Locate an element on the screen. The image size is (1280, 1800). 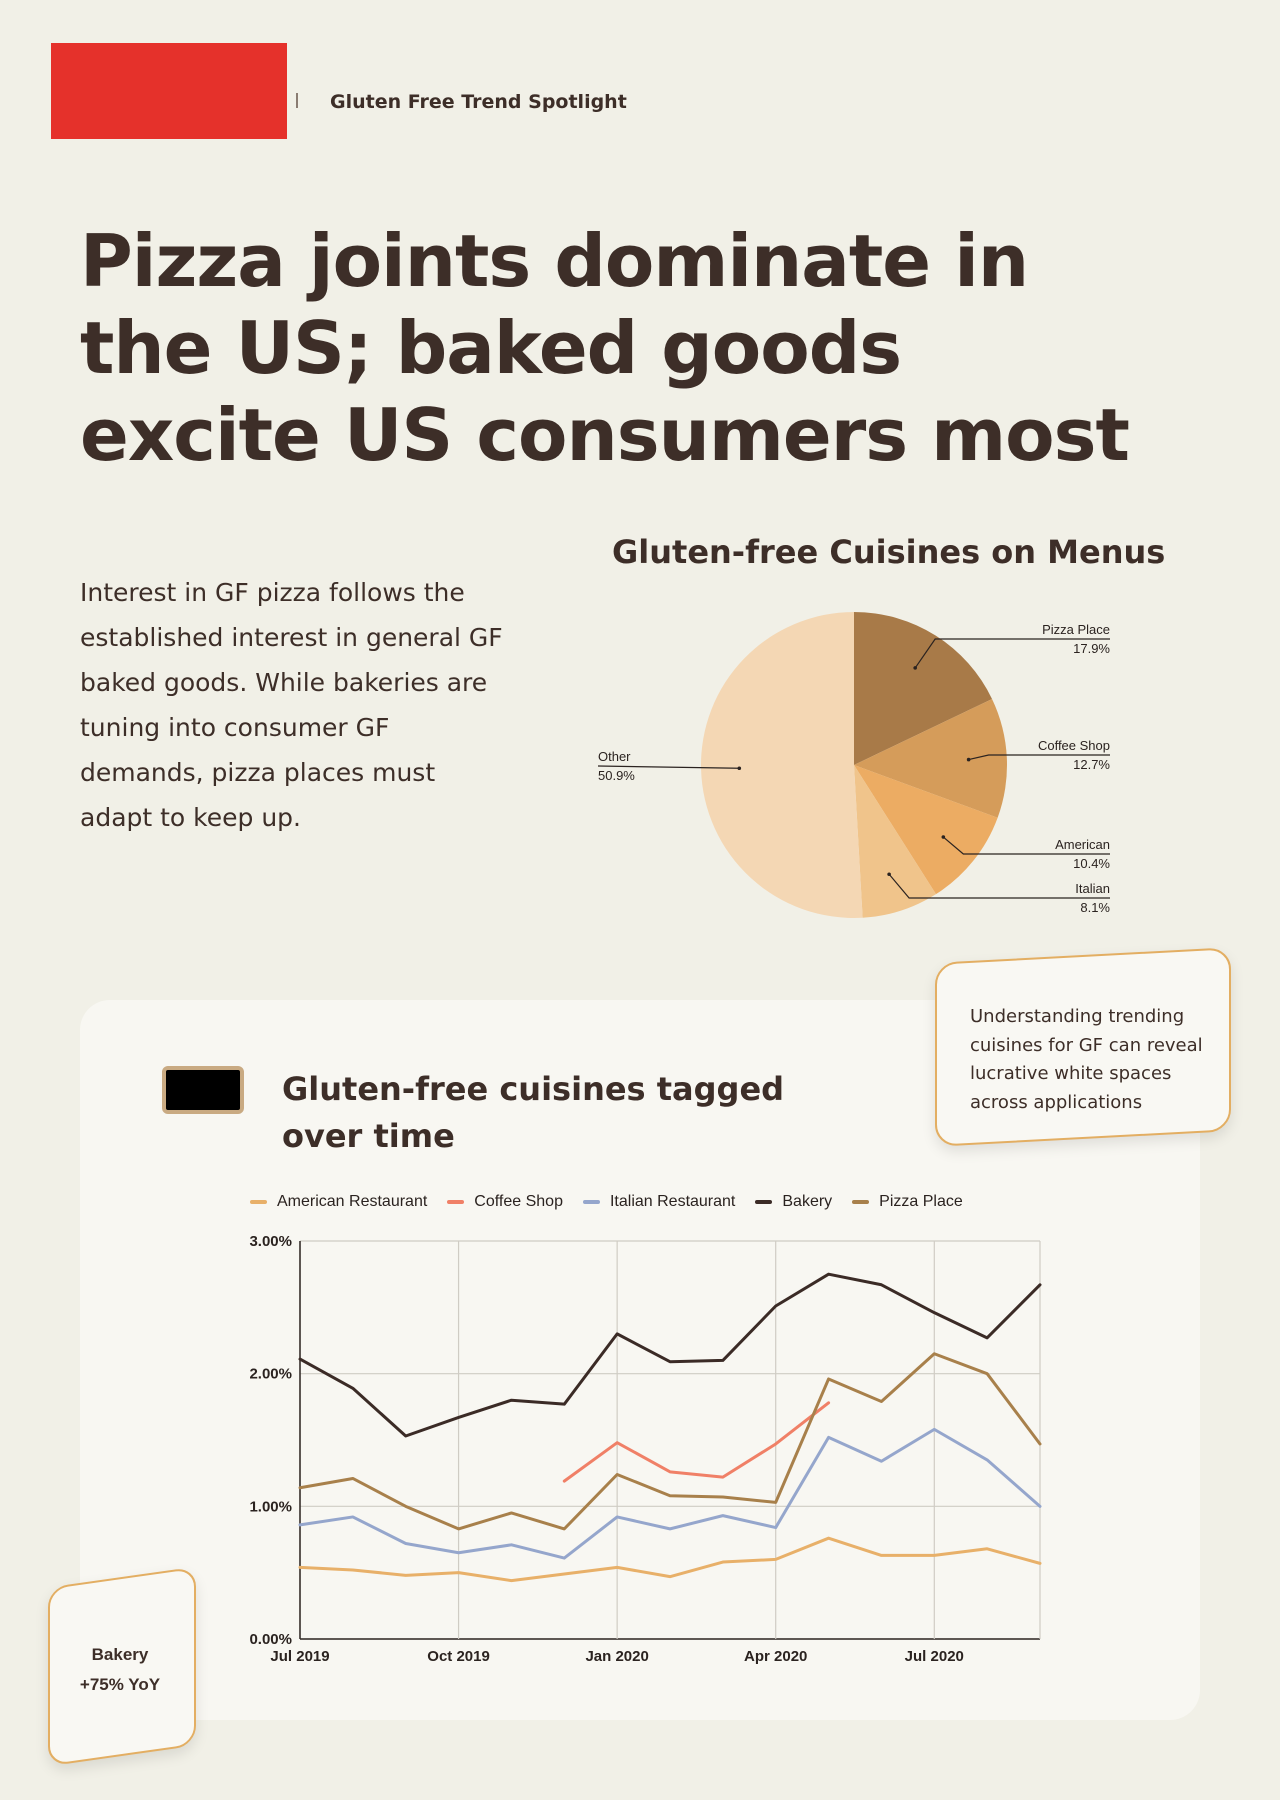
legend-swatch-bakery is located at coordinates (764, 1202).